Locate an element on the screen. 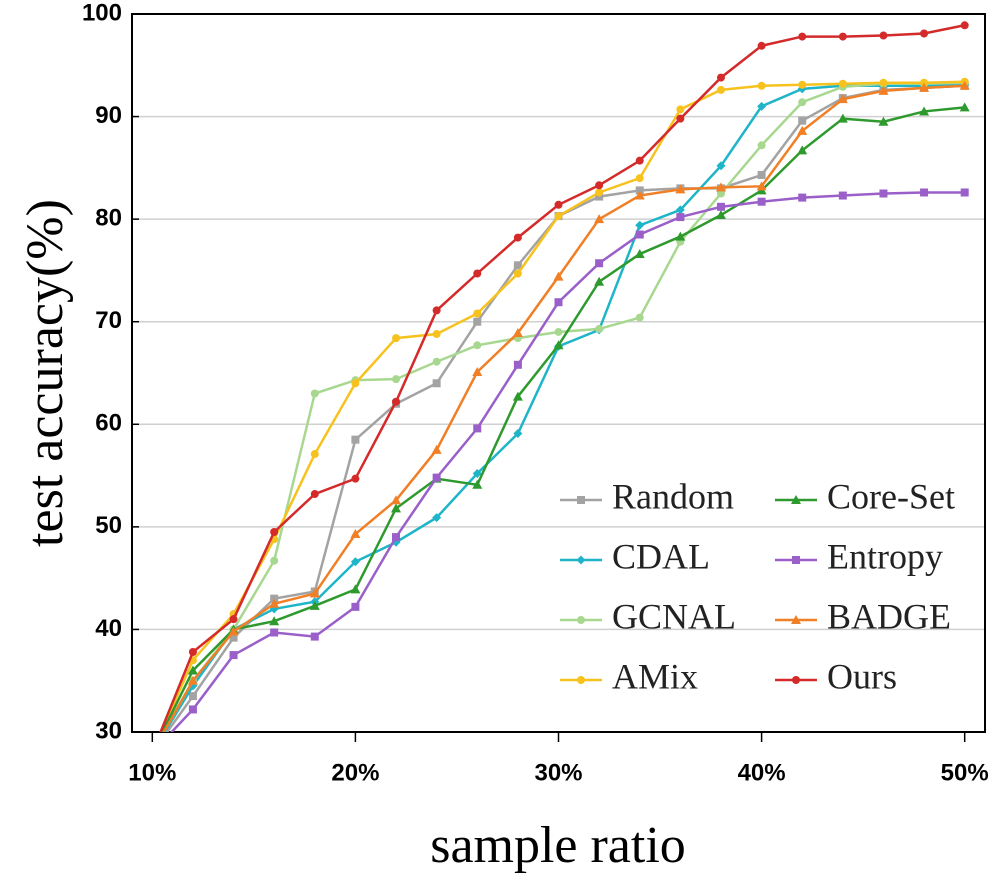  x-tick-label: 50% is located at coordinates (965, 772).